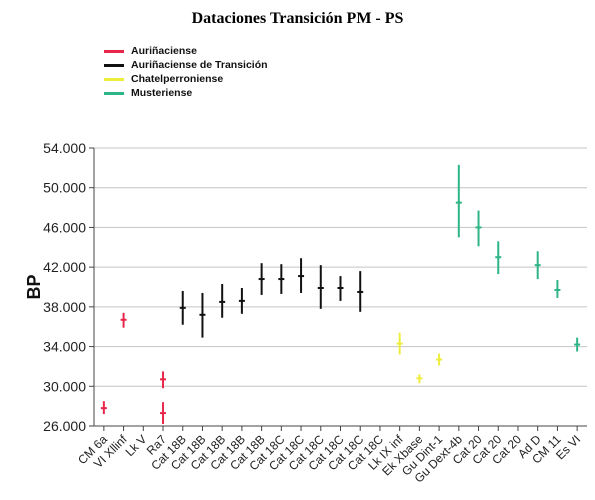  What do you see at coordinates (164, 51) in the screenshot?
I see `legend-label: Auriñaciense` at bounding box center [164, 51].